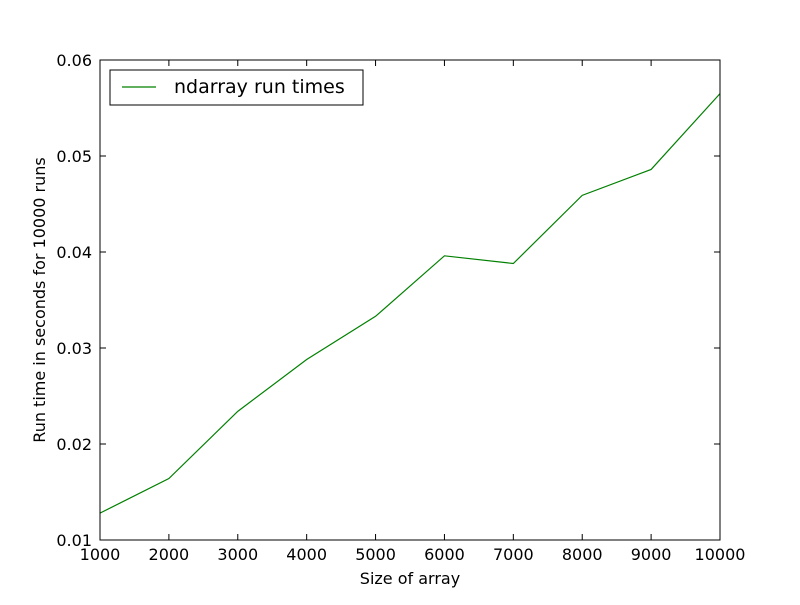 The image size is (800, 605). What do you see at coordinates (74, 540) in the screenshot?
I see `y-tick-label: 0.01` at bounding box center [74, 540].